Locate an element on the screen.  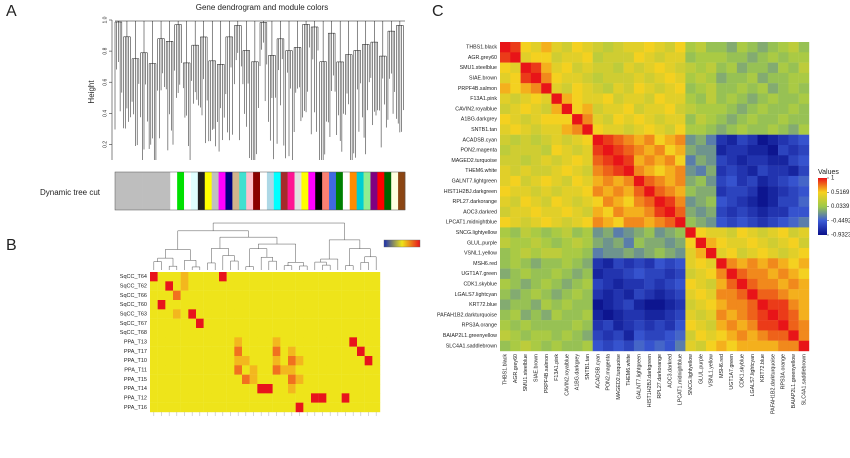
column-label: VSNL1.yellow is located at coordinates (712, 370).